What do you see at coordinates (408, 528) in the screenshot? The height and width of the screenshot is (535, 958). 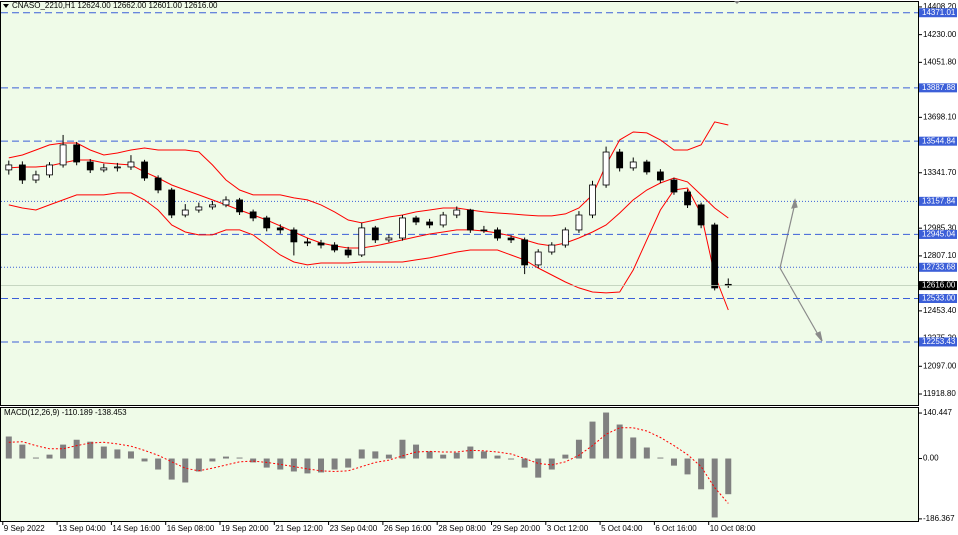 I see `x-tick-label: 26 Sep 16:00` at bounding box center [408, 528].